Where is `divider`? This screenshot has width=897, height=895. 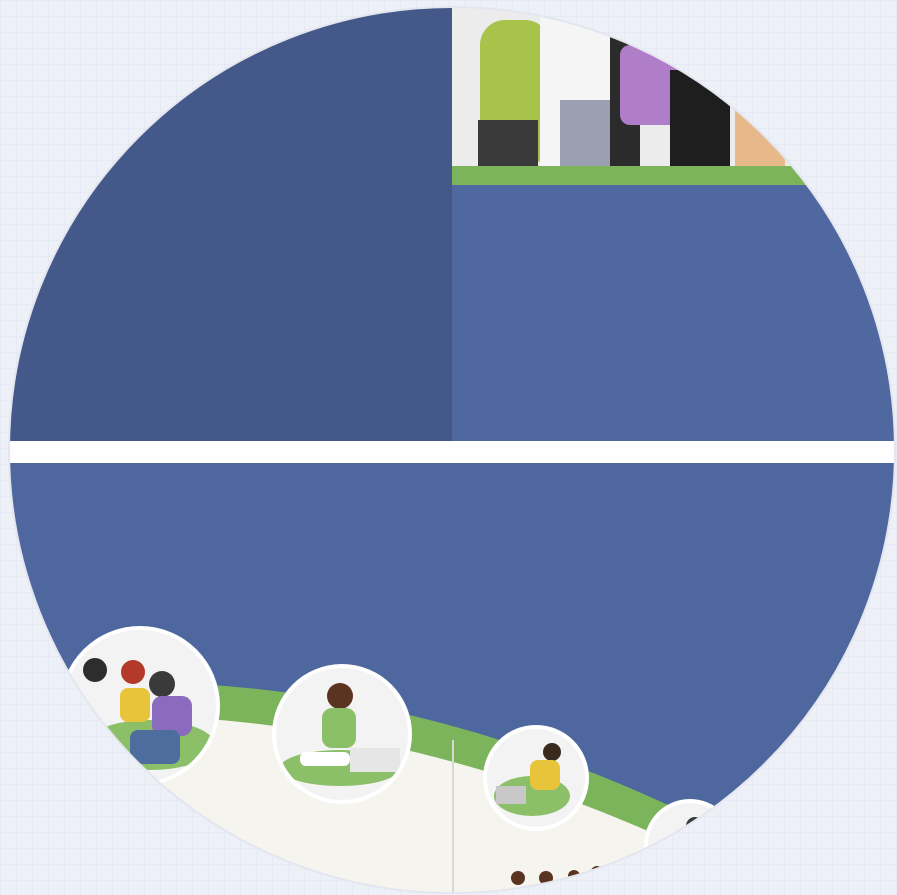 divider is located at coordinates (452, 452).